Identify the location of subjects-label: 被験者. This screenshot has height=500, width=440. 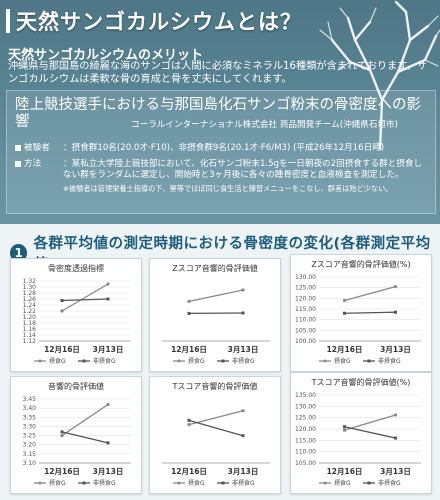
(37, 148).